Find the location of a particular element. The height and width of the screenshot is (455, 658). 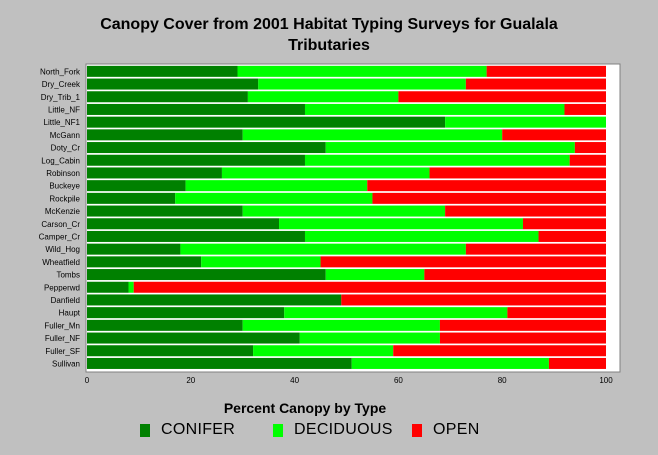

bar-camper-cr-deciduous is located at coordinates (421, 236).